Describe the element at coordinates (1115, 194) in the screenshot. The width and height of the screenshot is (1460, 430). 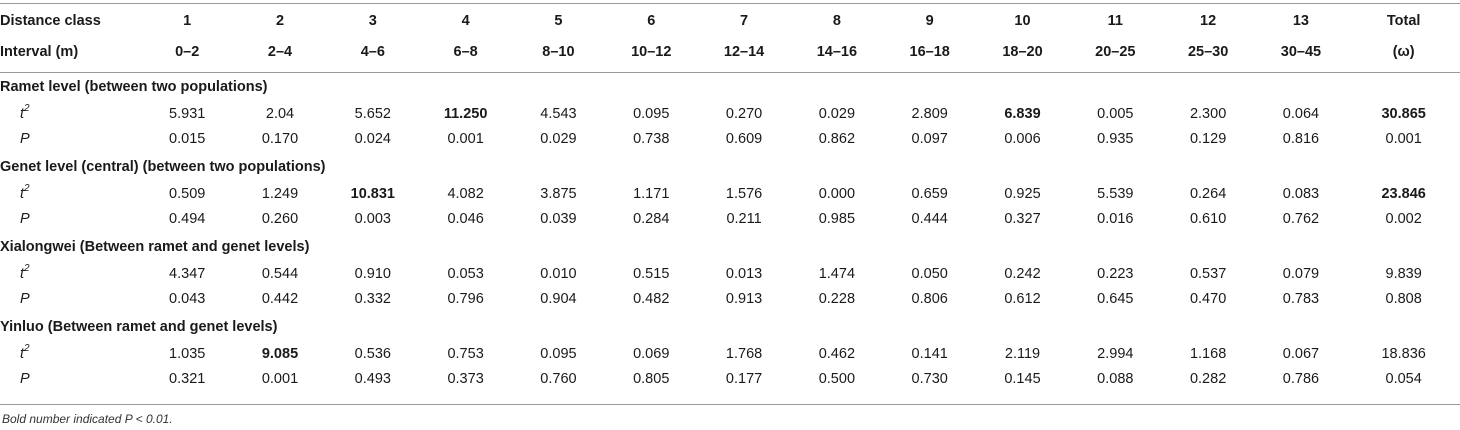
I see `t2-value: 5.539` at that location.